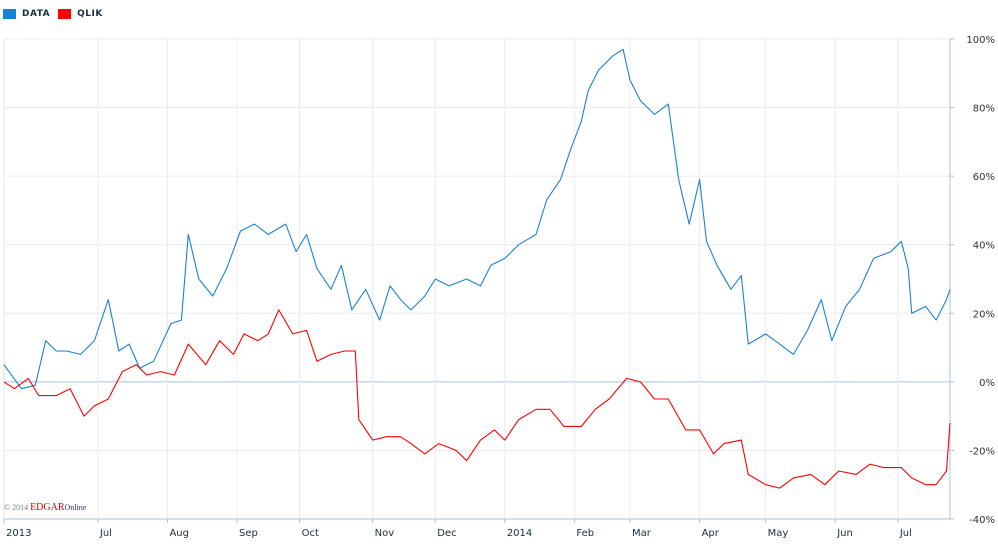 The image size is (998, 554). Describe the element at coordinates (984, 109) in the screenshot. I see `y-tick-label: 80%` at that location.